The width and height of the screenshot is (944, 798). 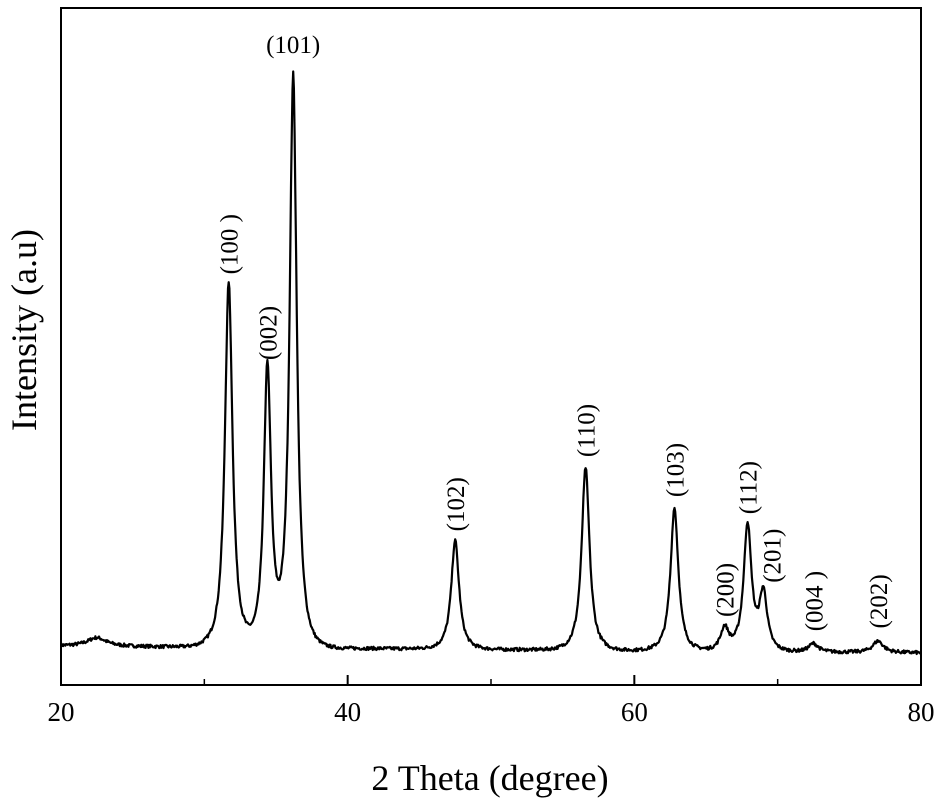 What do you see at coordinates (347, 712) in the screenshot?
I see `x-tick-label: 40` at bounding box center [347, 712].